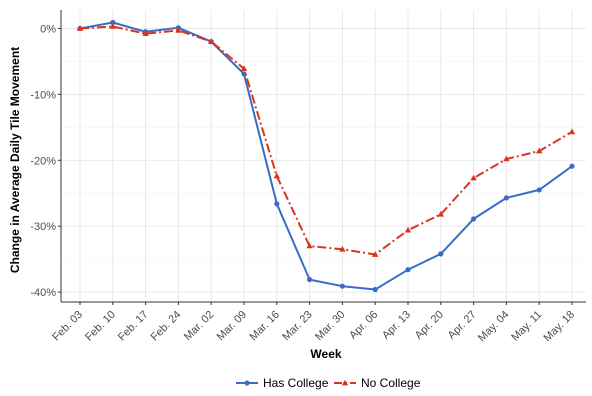  I want to click on legend: Has College No College, so click(328, 383).